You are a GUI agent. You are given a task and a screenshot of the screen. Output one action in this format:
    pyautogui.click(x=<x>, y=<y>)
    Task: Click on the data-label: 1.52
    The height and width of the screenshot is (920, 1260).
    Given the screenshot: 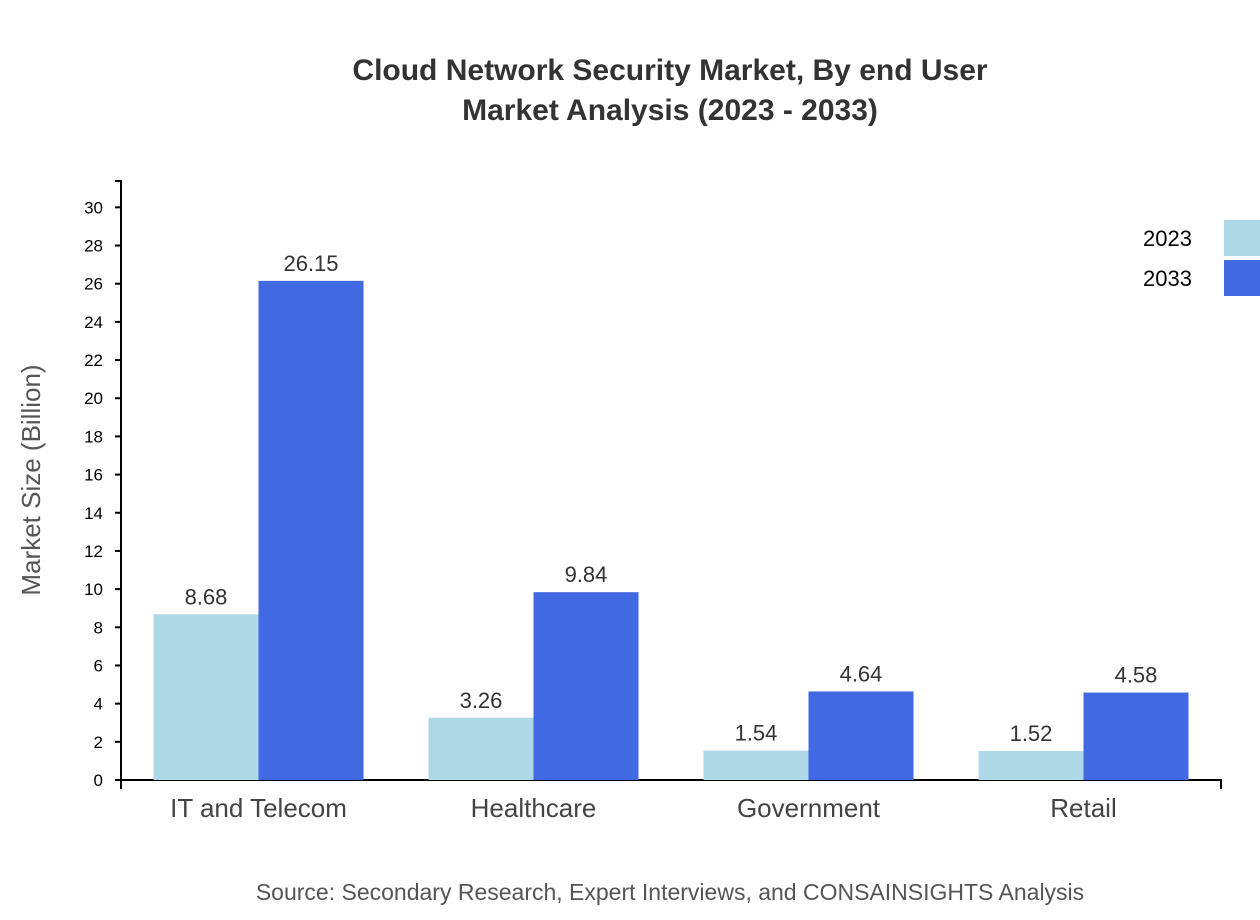 What is the action you would take?
    pyautogui.click(x=1031, y=733)
    